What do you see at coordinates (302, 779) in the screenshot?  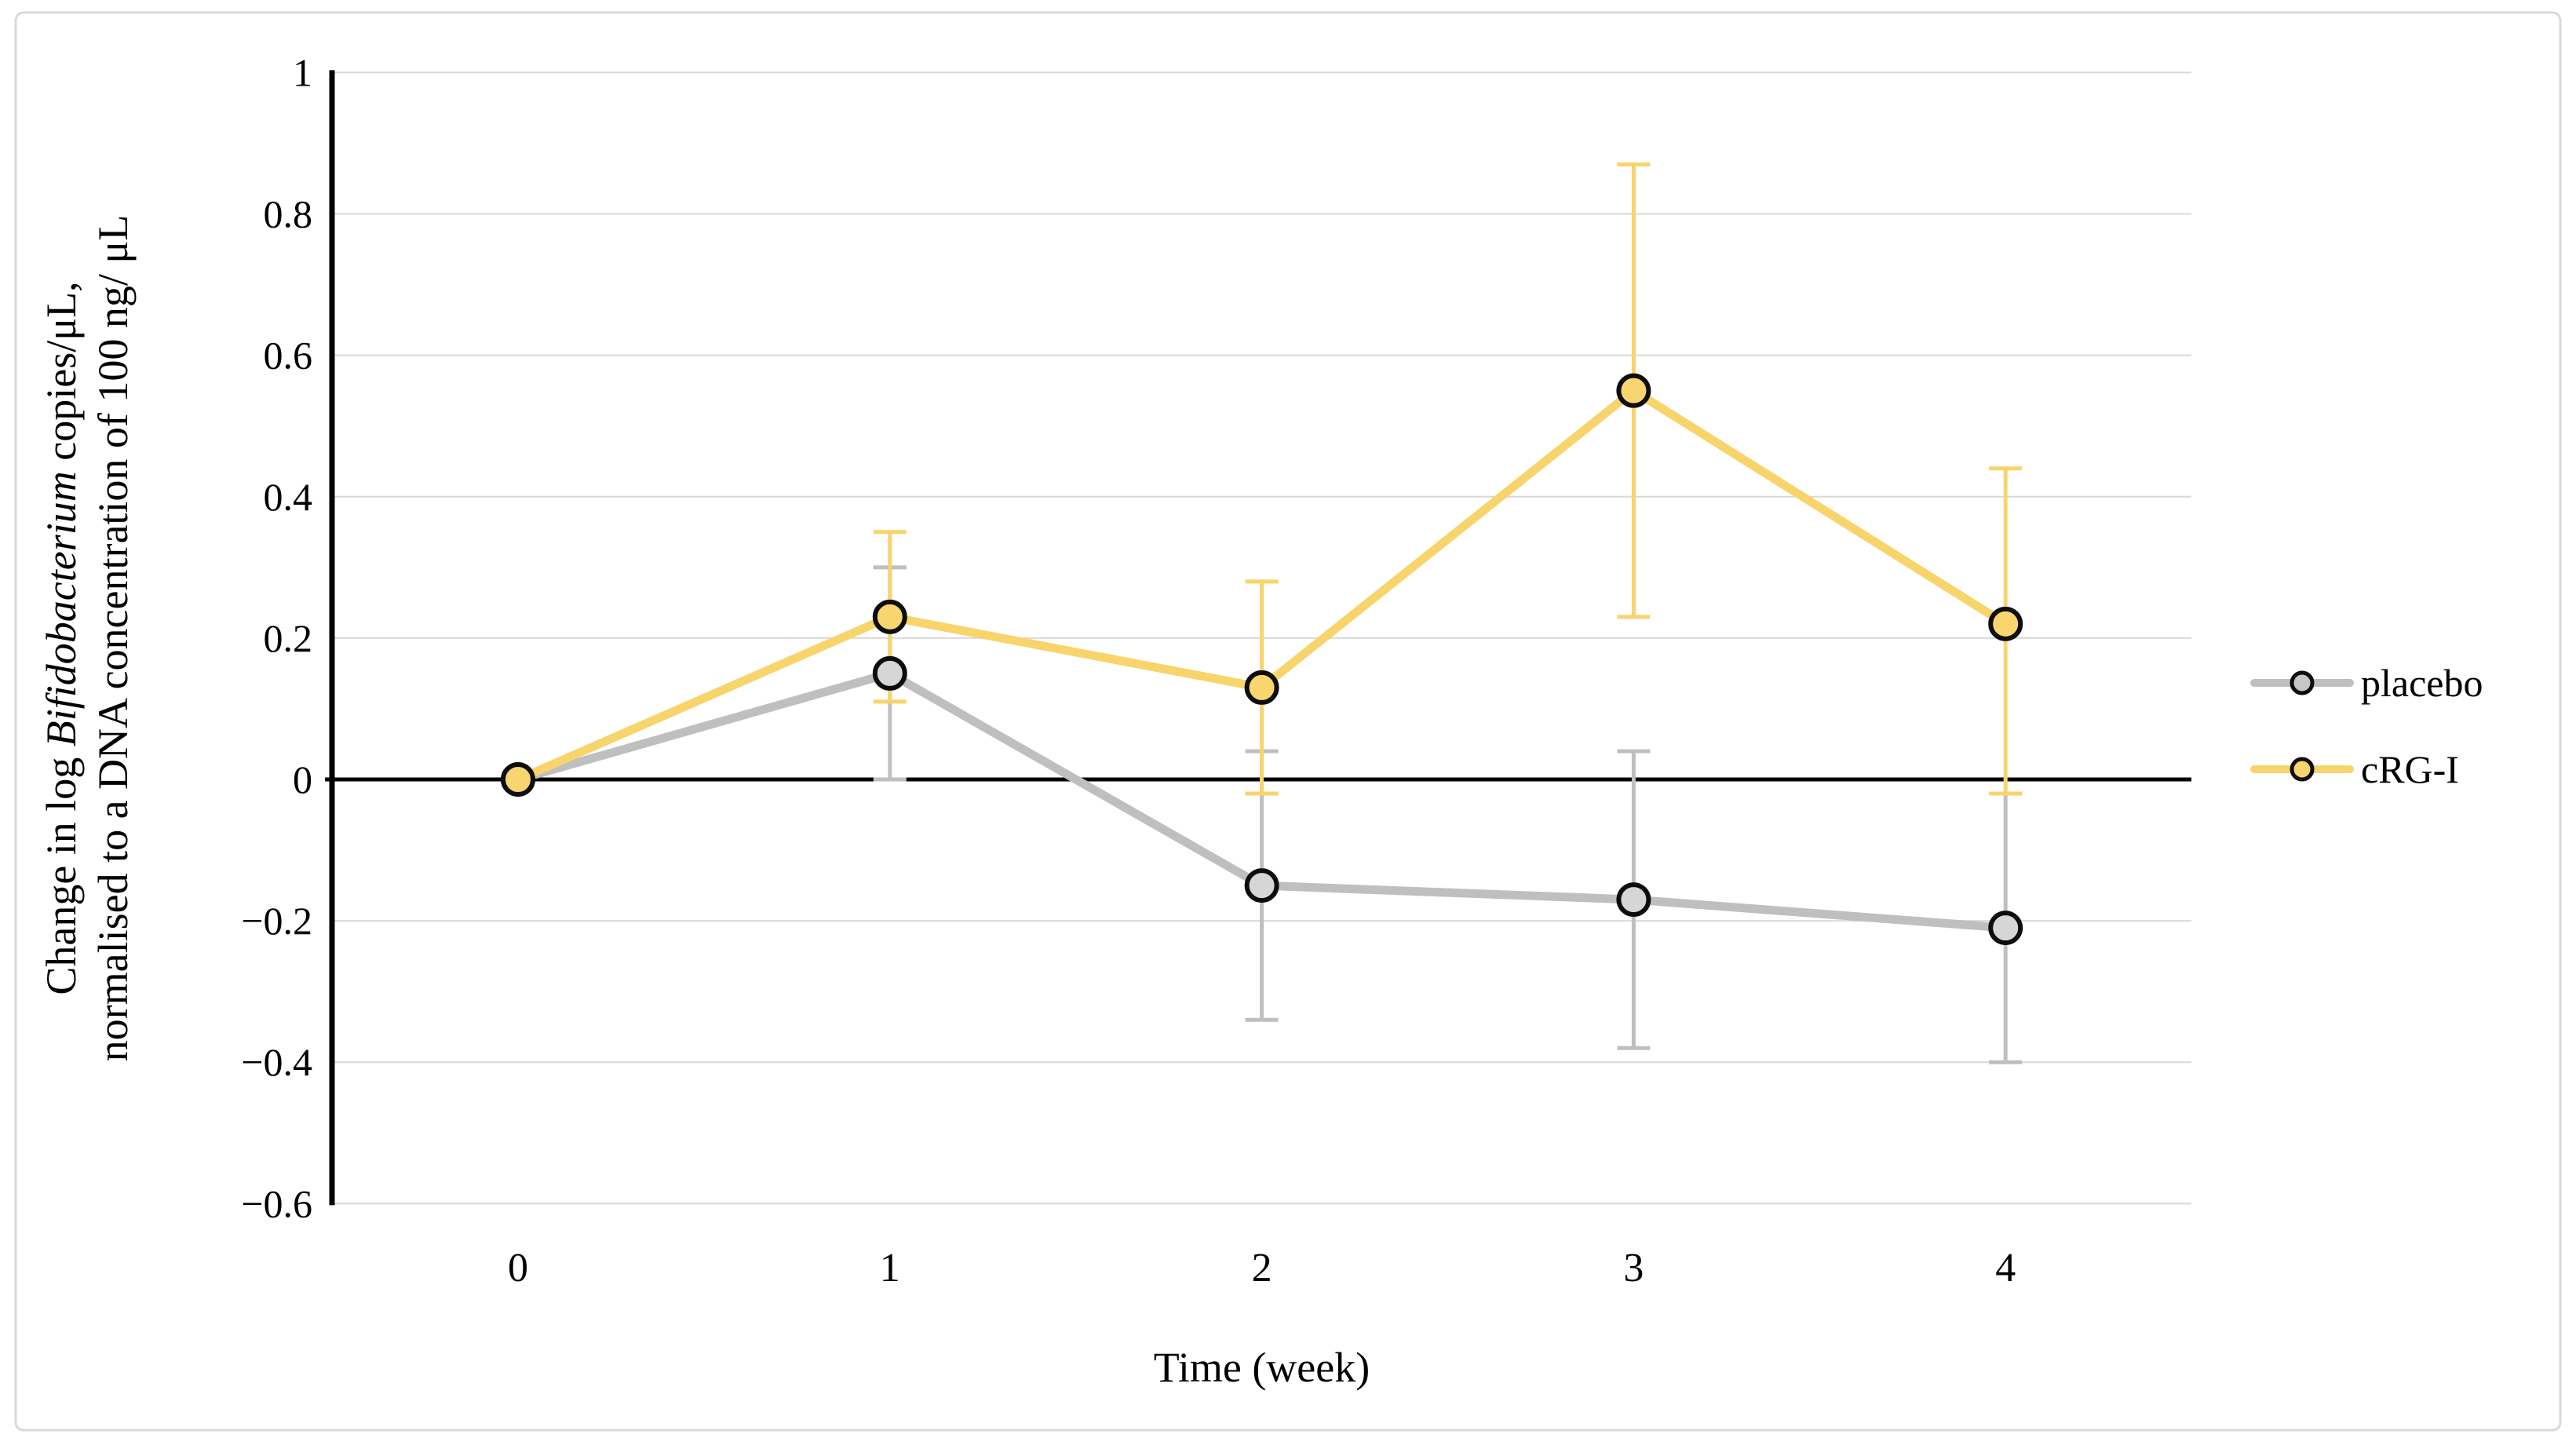 I see `y-tick-label: 0` at bounding box center [302, 779].